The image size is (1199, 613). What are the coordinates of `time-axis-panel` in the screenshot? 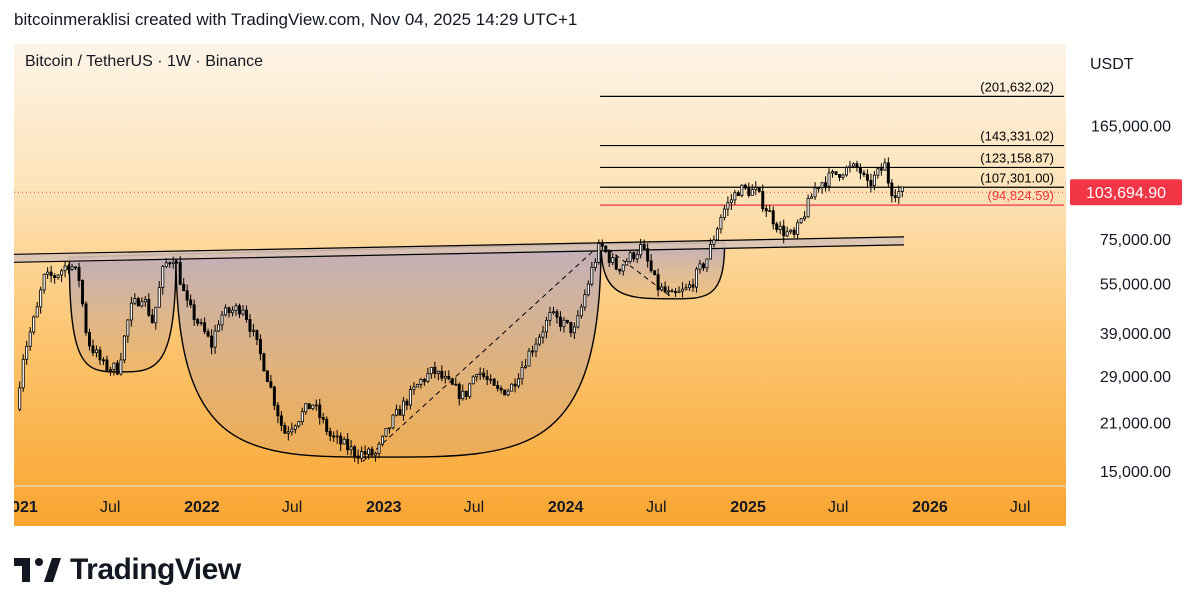 It's located at (540, 506).